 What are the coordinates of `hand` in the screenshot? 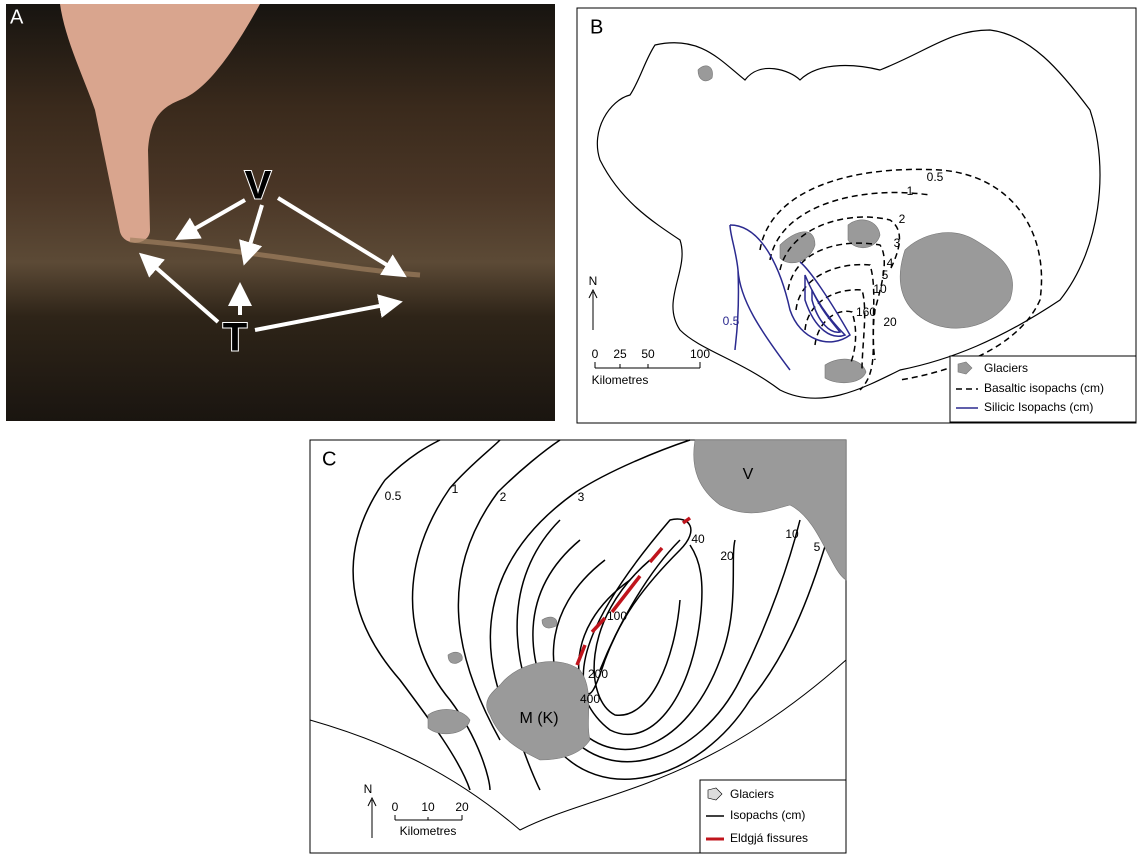 It's located at (160, 123).